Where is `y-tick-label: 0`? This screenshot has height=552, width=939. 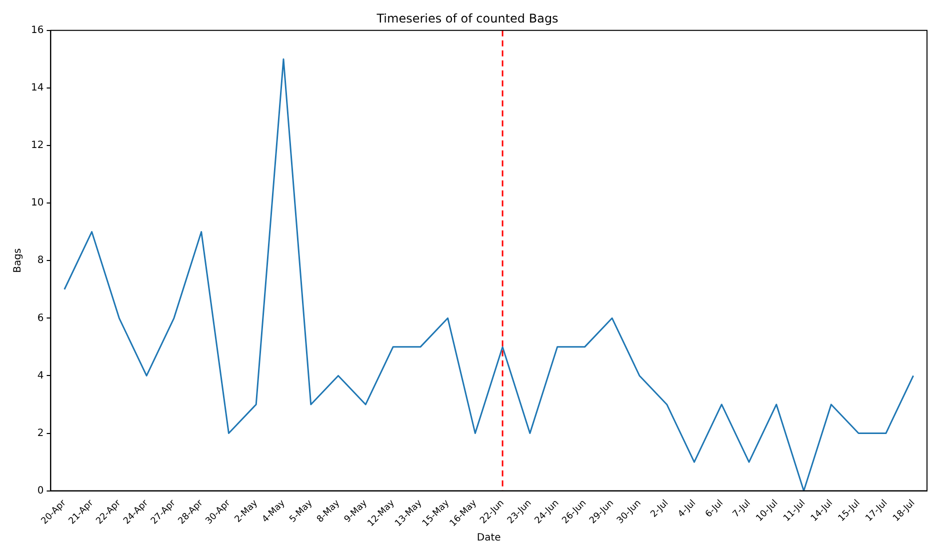
y-tick-label: 0 is located at coordinates (40, 490).